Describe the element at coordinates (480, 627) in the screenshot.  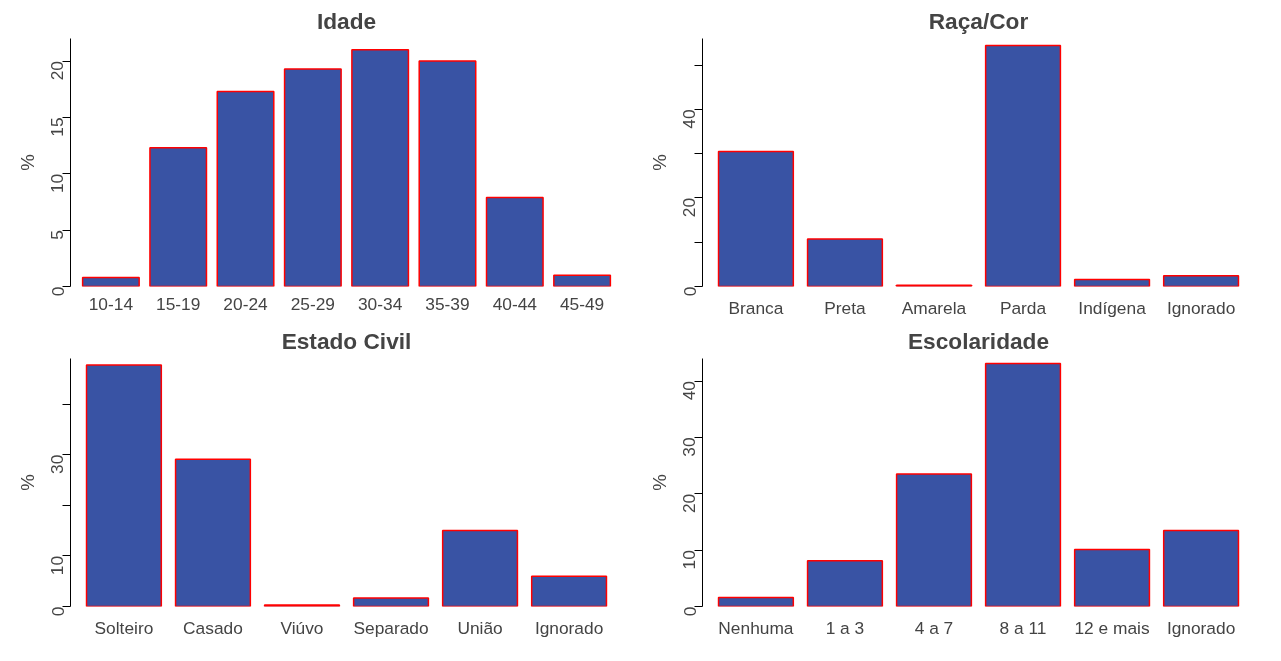
I see `x-tick-label: União` at that location.